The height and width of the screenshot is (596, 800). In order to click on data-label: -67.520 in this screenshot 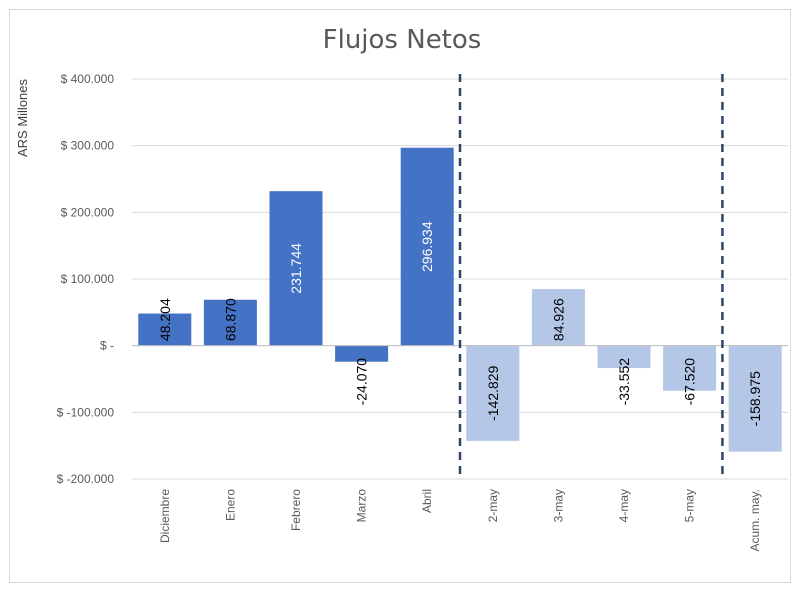, I will do `click(690, 382)`.